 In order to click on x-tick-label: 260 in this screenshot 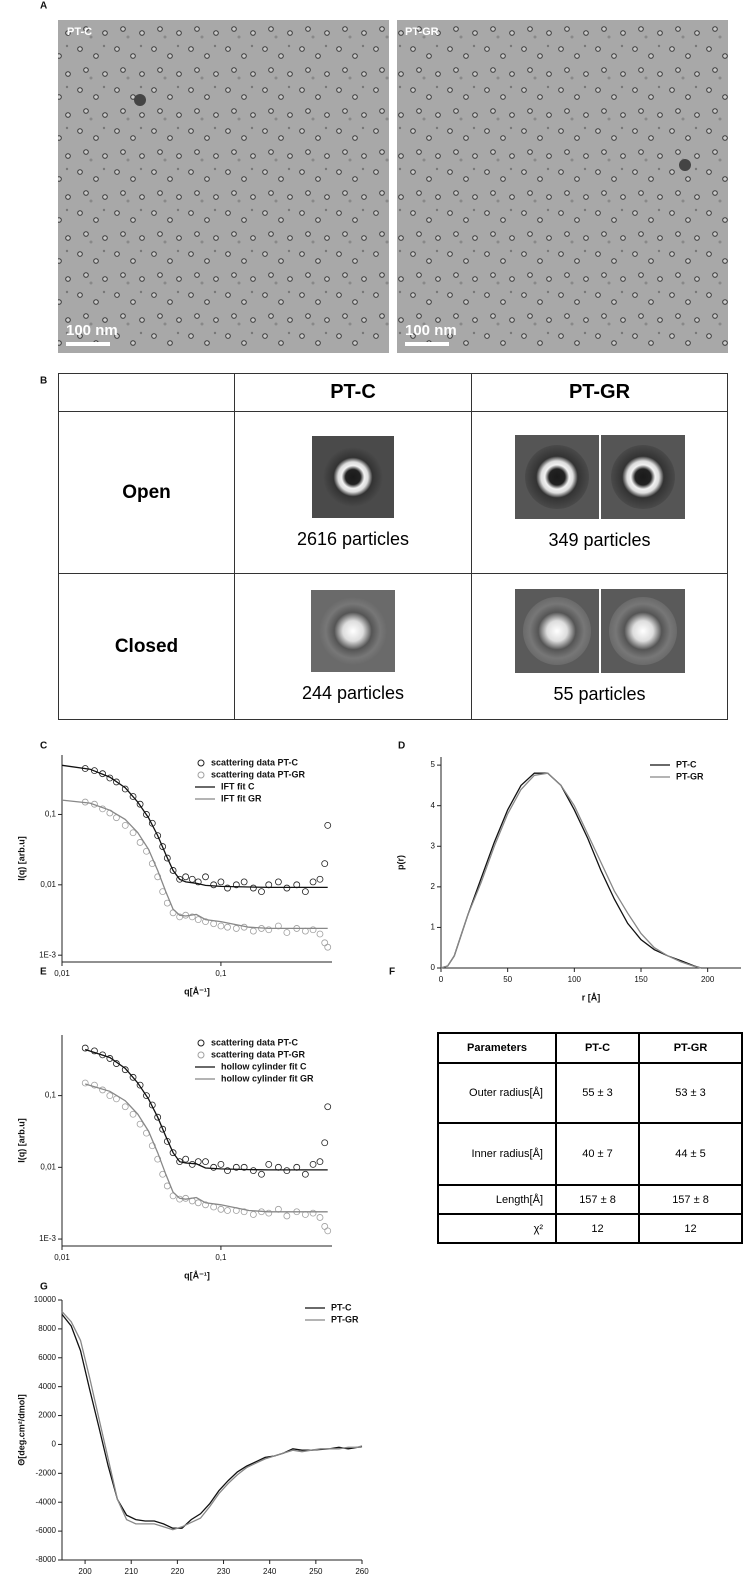, I will do `click(362, 1570)`.